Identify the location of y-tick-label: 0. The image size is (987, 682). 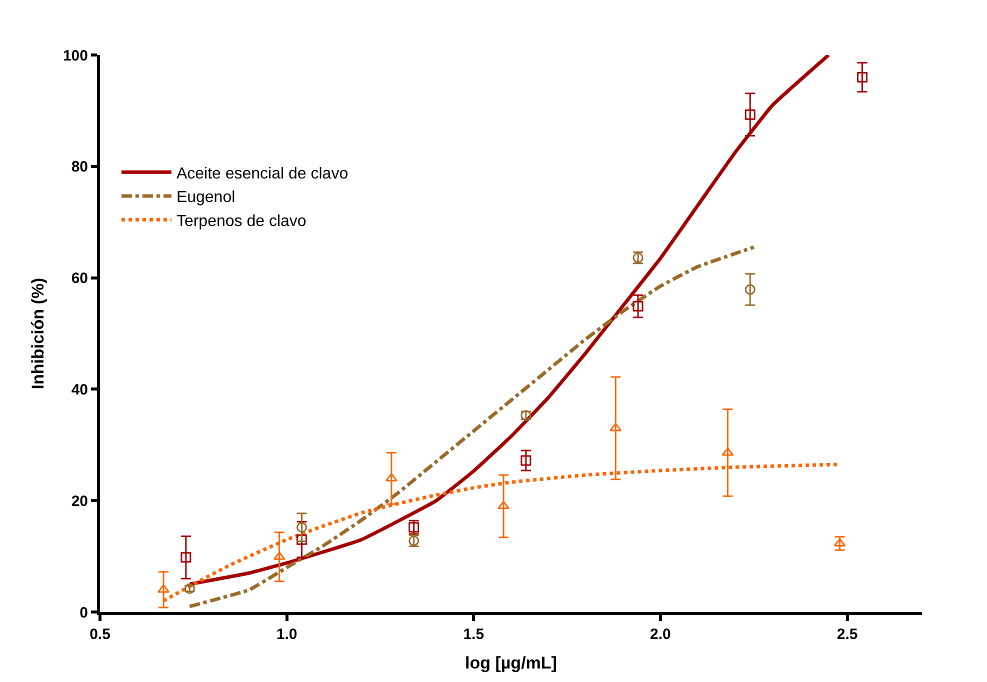
(84, 613).